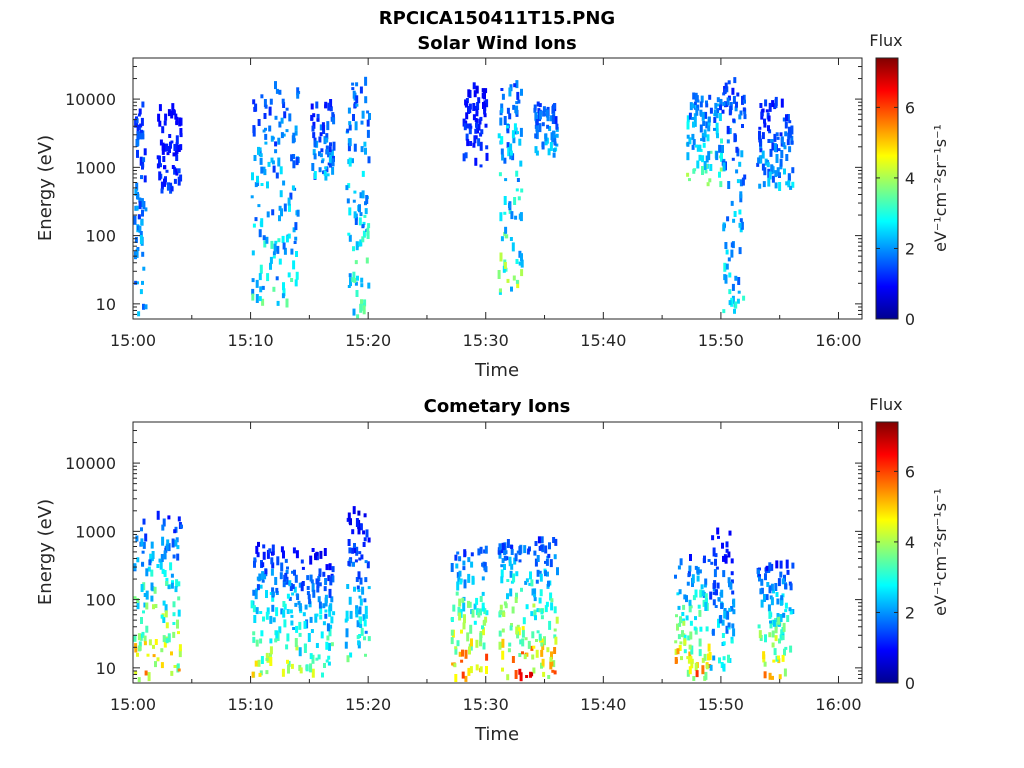 This screenshot has height=768, width=1024. What do you see at coordinates (90, 463) in the screenshot?
I see `y-tick-label: 10000` at bounding box center [90, 463].